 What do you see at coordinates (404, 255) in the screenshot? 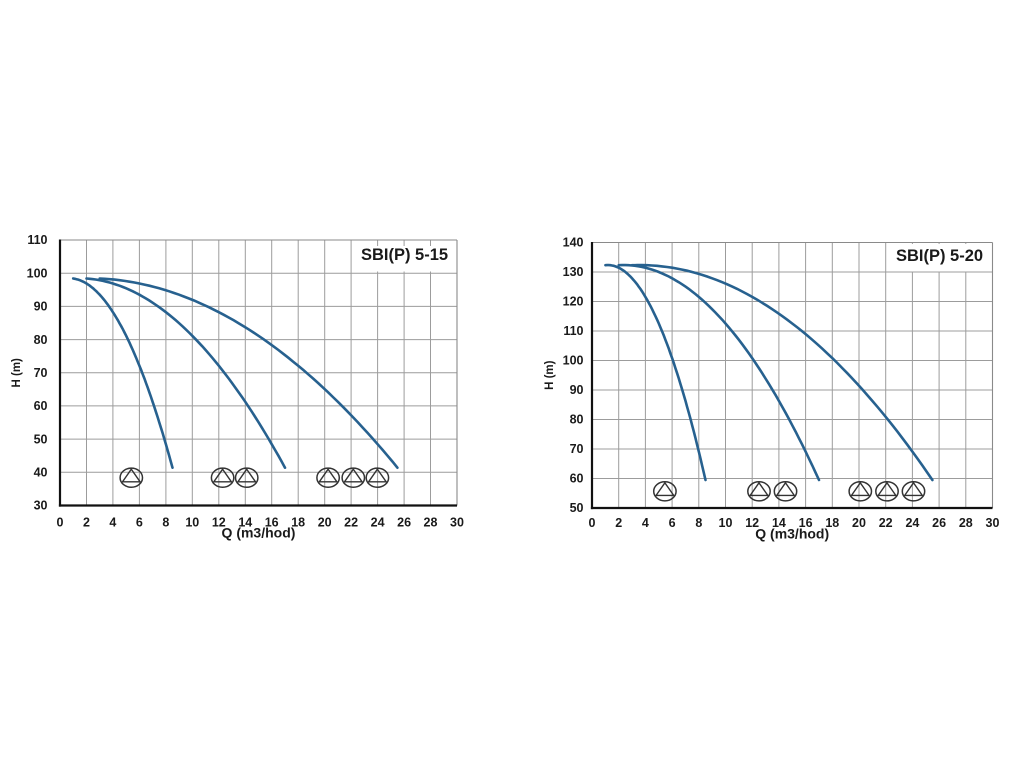
I see `svg-text: SBI(P) 5-15` at bounding box center [404, 255].